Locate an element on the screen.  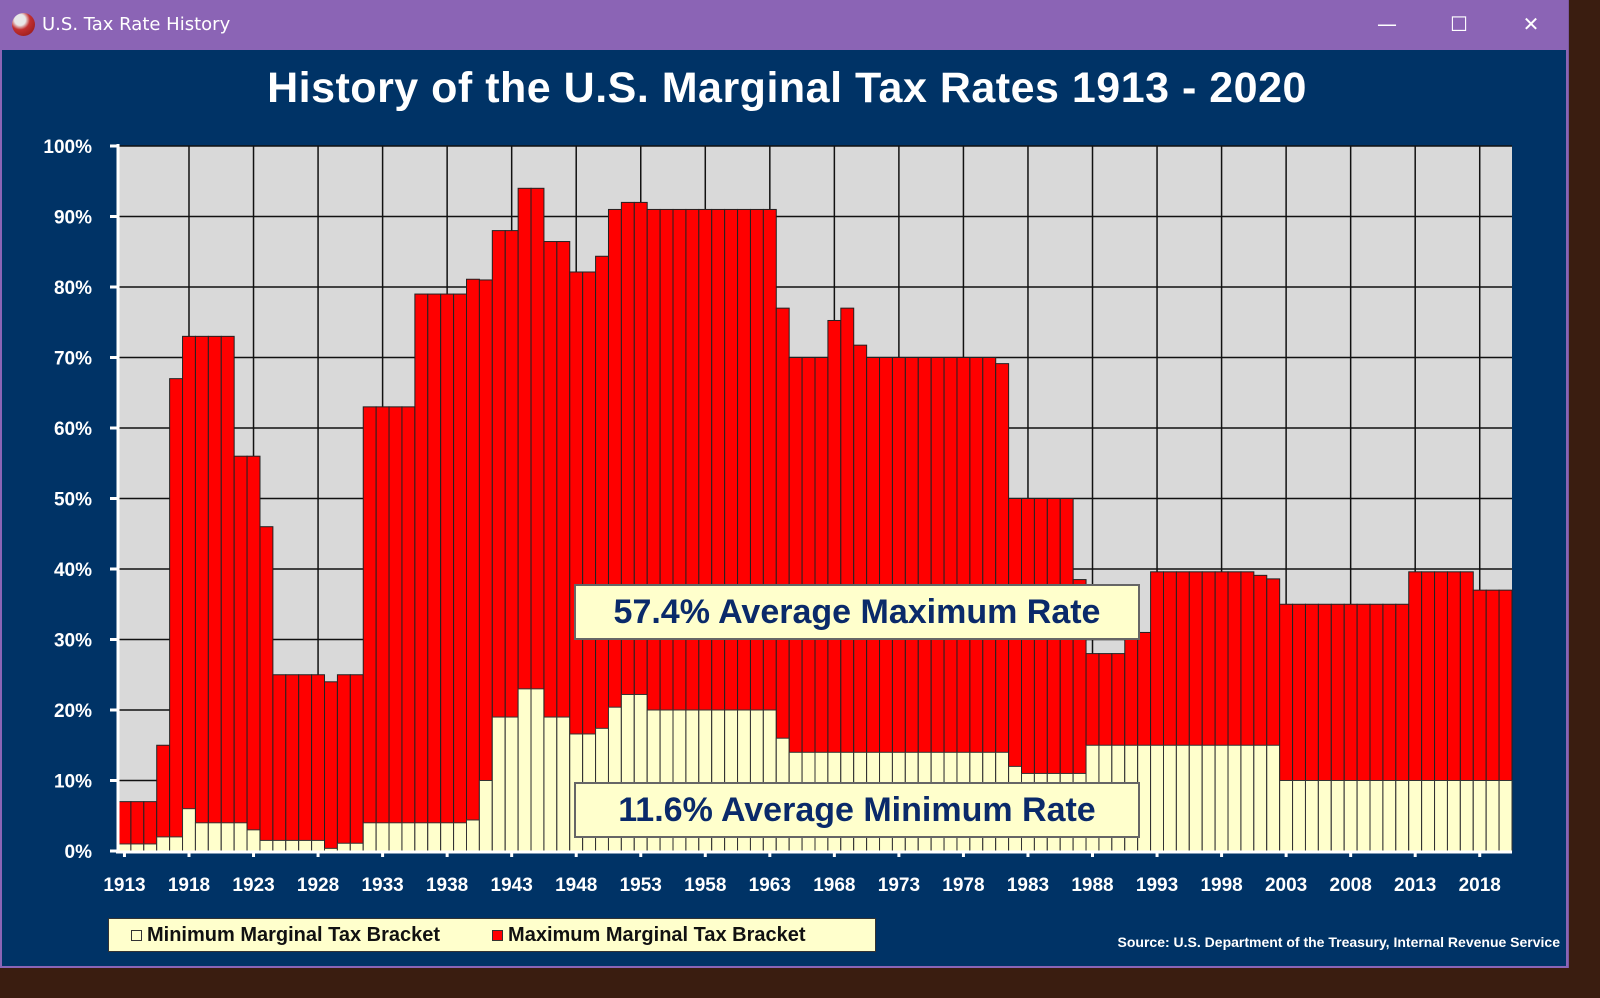
x-tick-label: 1938 is located at coordinates (447, 885).